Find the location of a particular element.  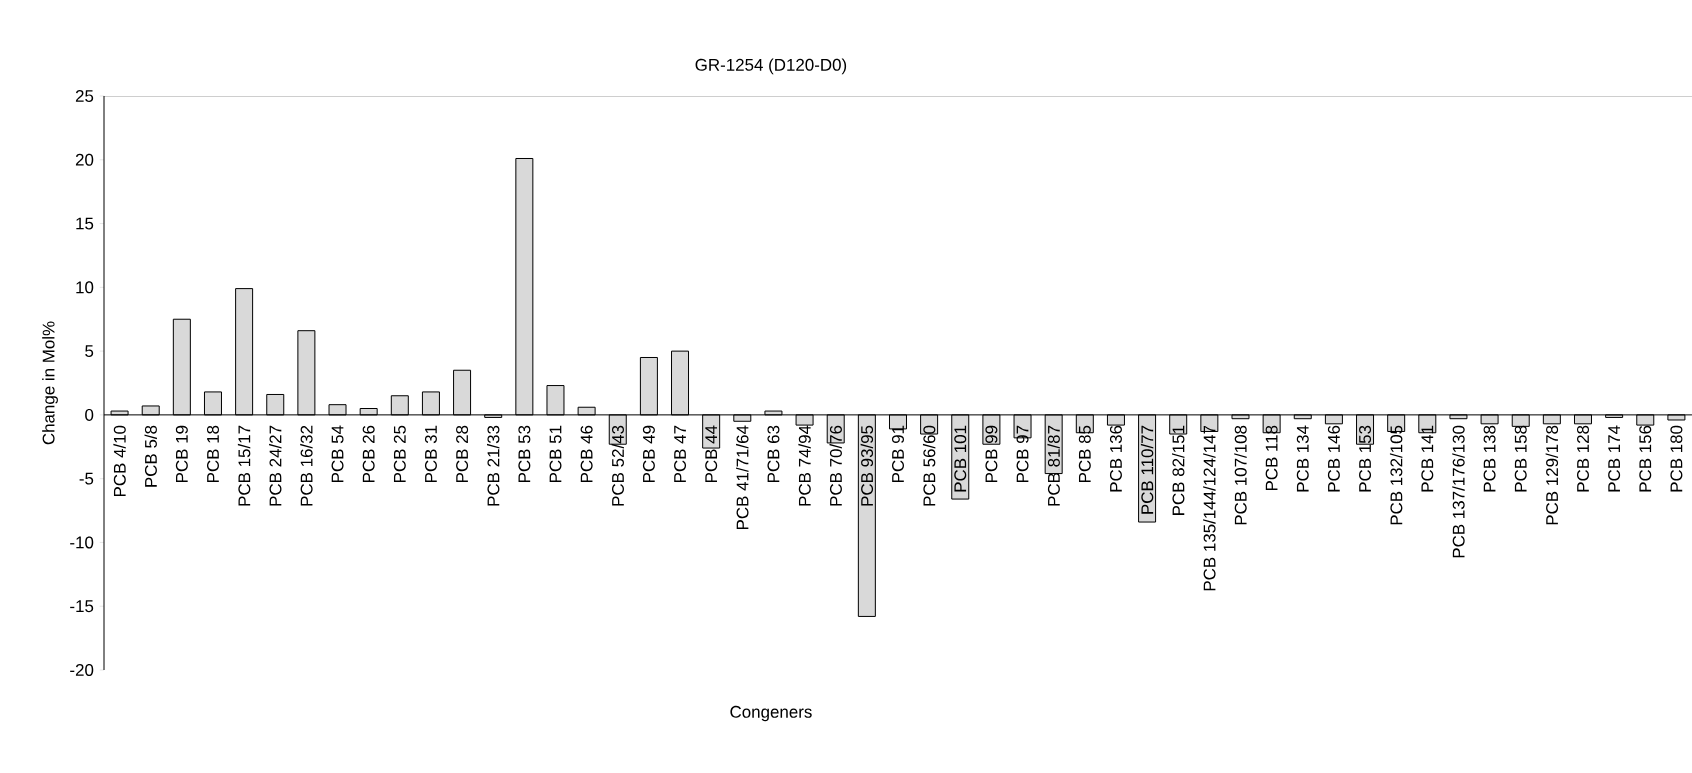

x-tick-label: PCB 56/60 is located at coordinates (929, 465).